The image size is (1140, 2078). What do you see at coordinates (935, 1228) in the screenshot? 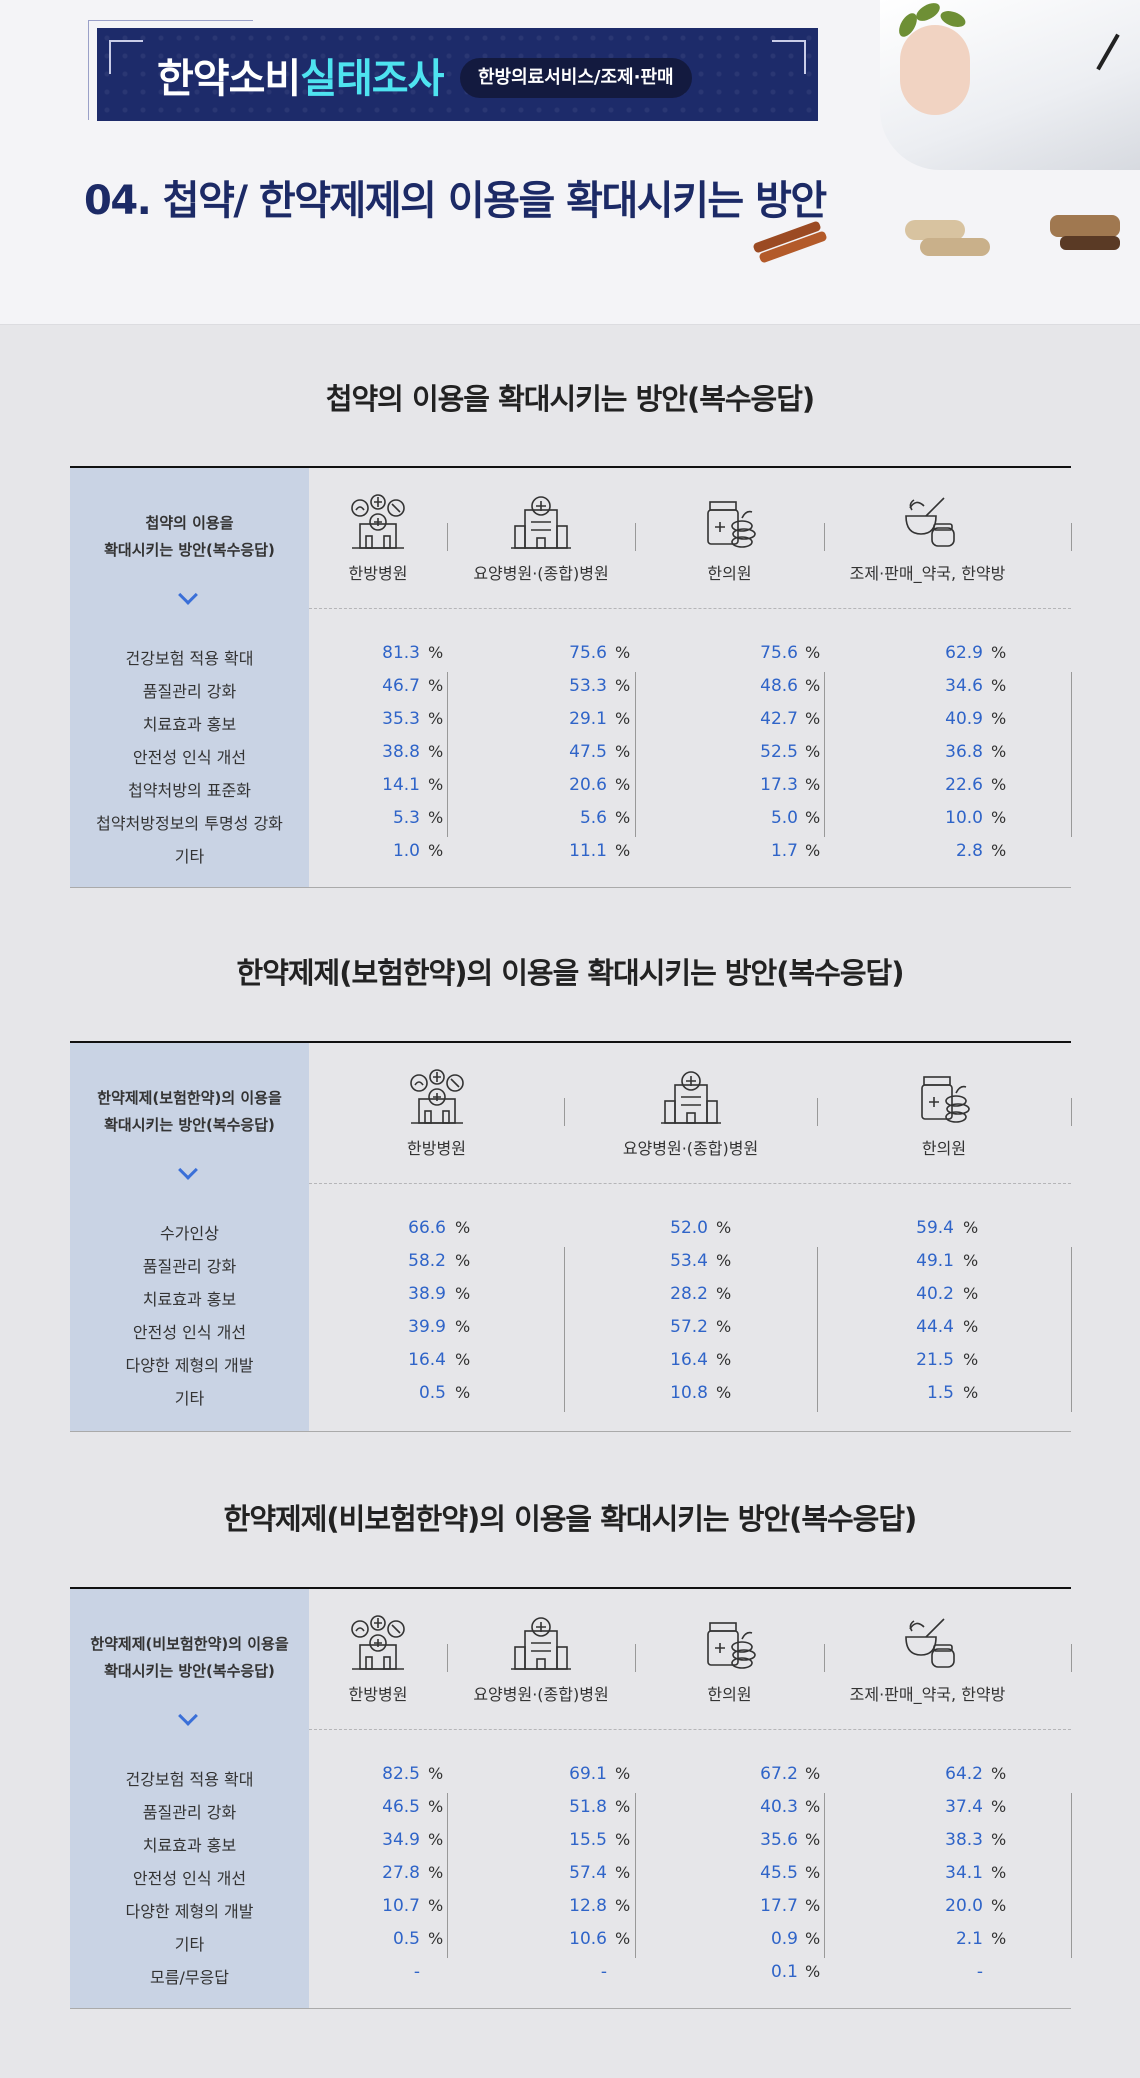
I see `cell-value: 59.4` at bounding box center [935, 1228].